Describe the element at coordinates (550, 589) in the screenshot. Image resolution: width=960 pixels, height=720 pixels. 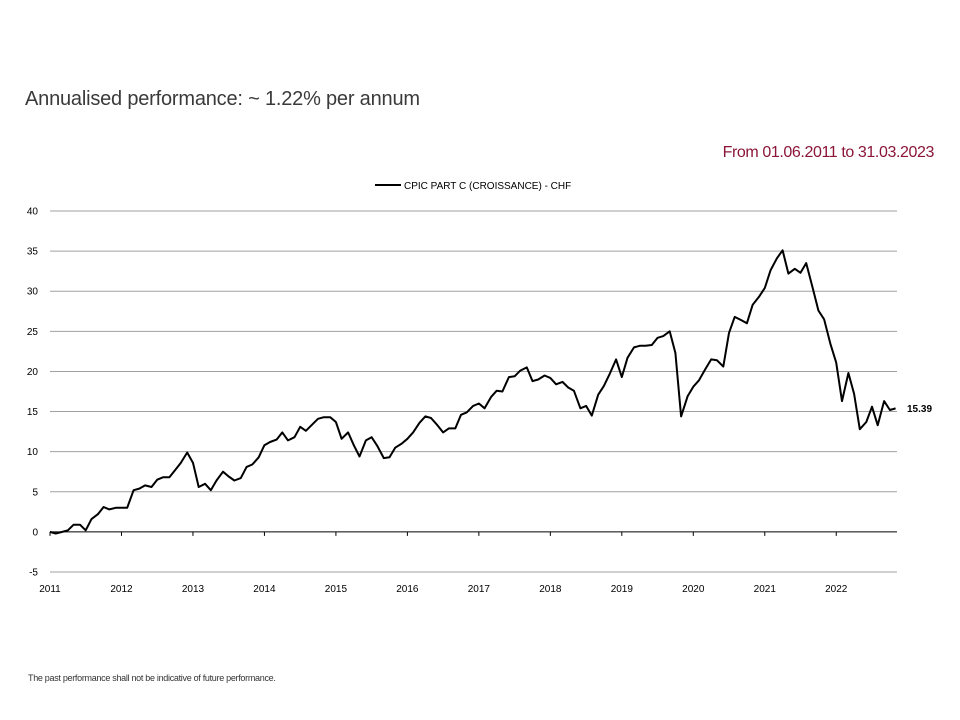
I see `x-tick-label: 2018` at that location.